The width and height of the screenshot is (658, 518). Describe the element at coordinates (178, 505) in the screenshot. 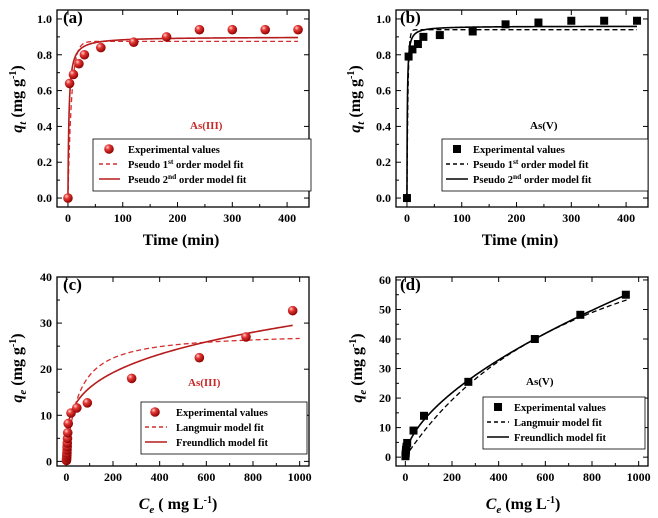

I see `x-axis-title-c: Ce ( mg L-1)` at that location.